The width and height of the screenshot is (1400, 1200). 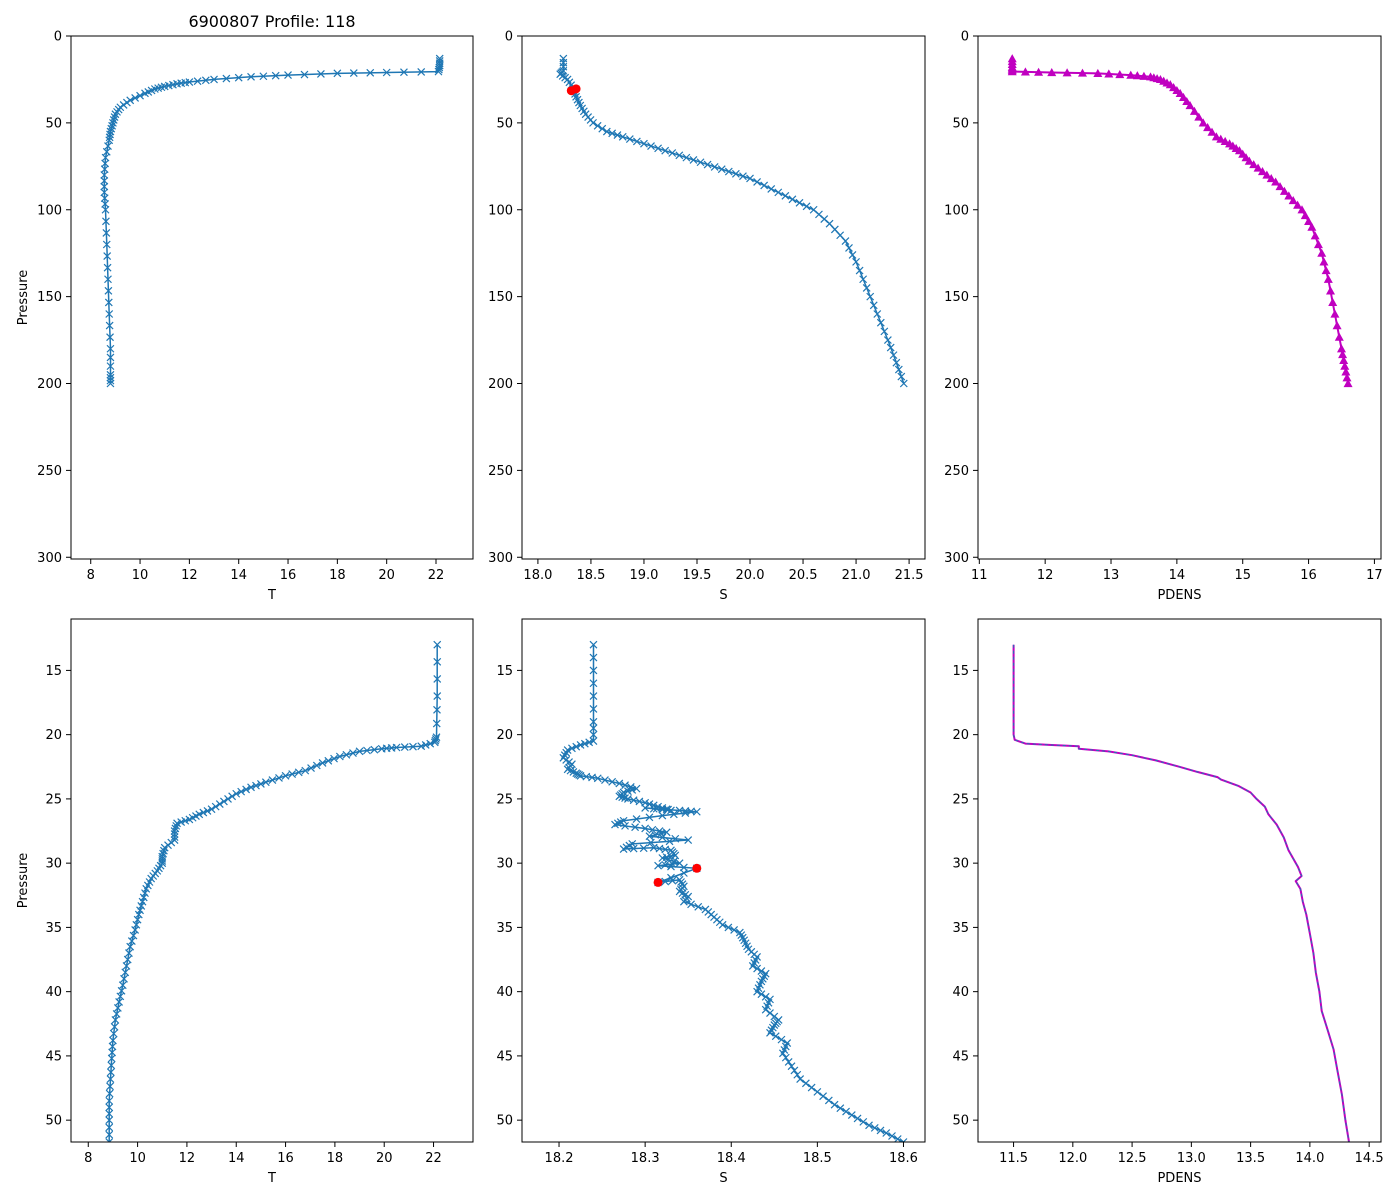 I want to click on y-tick-label: 30, so click(x=53, y=864).